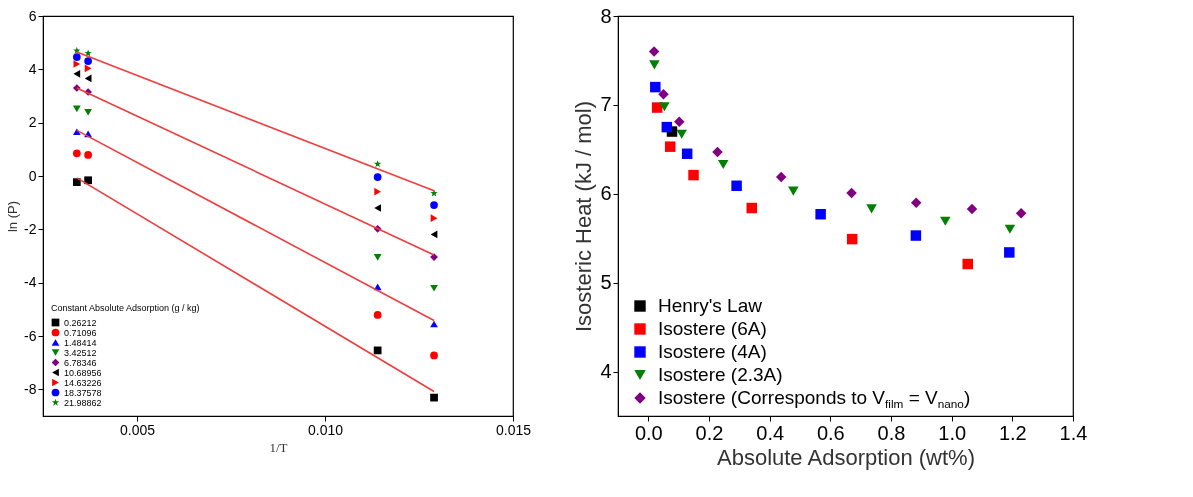 This screenshot has width=1193, height=497. What do you see at coordinates (13, 216) in the screenshot?
I see `y-axis-title: ln (P)` at bounding box center [13, 216].